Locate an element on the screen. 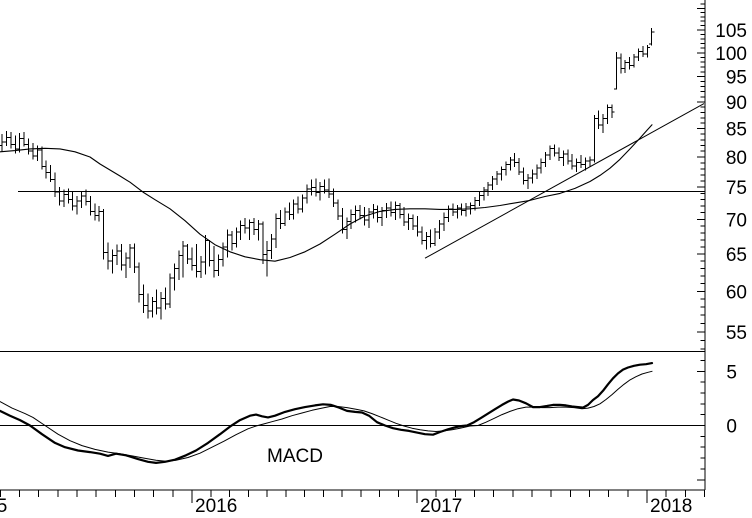 This screenshot has height=518, width=752. macd-tick-label: 0 is located at coordinates (731, 427).